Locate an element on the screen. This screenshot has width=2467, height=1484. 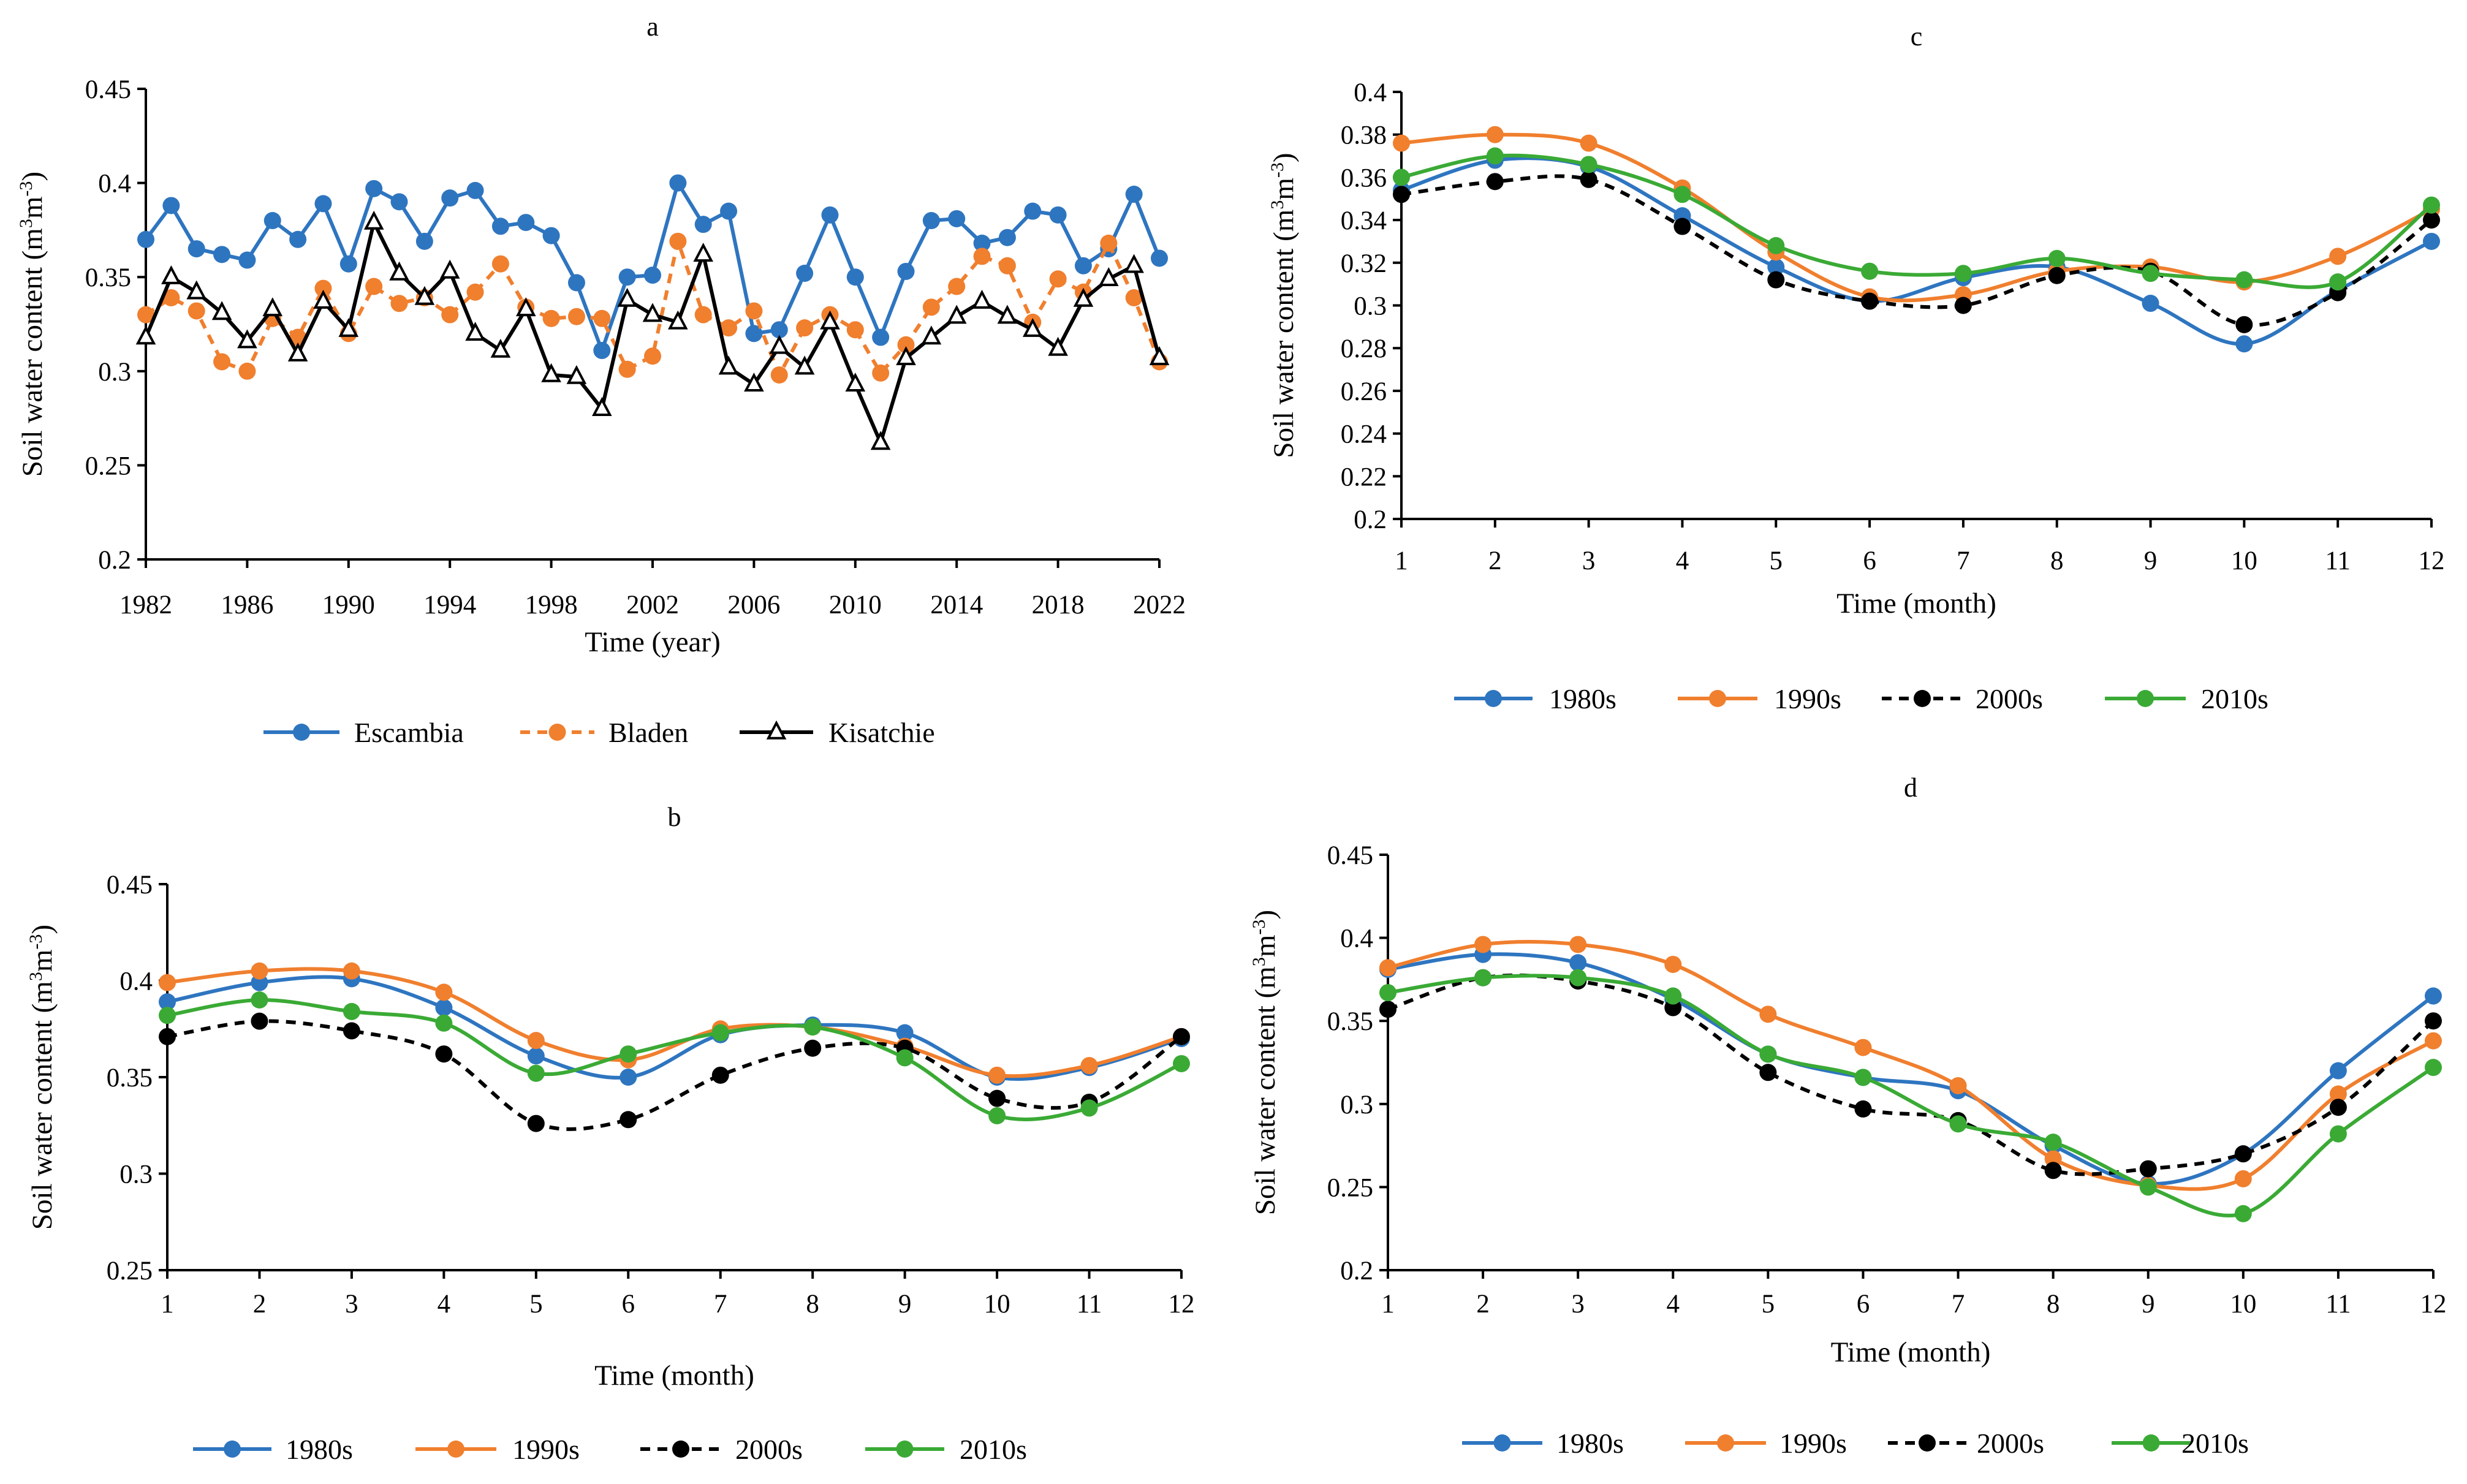
series-line is located at coordinates (1916, 251).